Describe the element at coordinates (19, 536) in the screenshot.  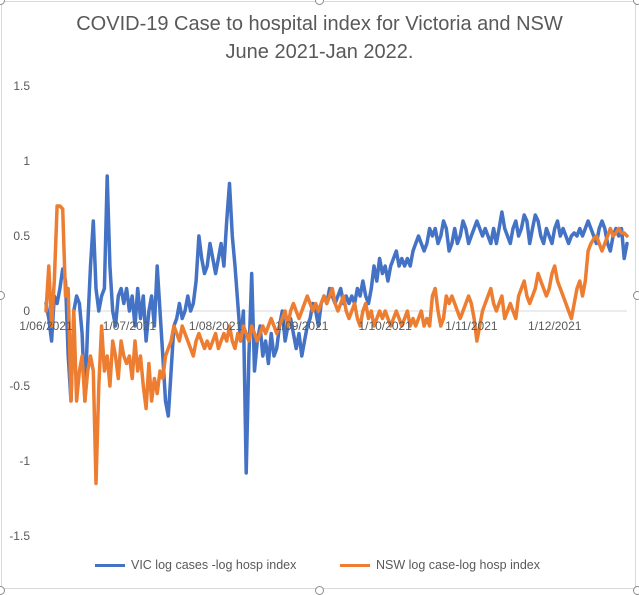
I see `y-tick-label: -1.5` at that location.